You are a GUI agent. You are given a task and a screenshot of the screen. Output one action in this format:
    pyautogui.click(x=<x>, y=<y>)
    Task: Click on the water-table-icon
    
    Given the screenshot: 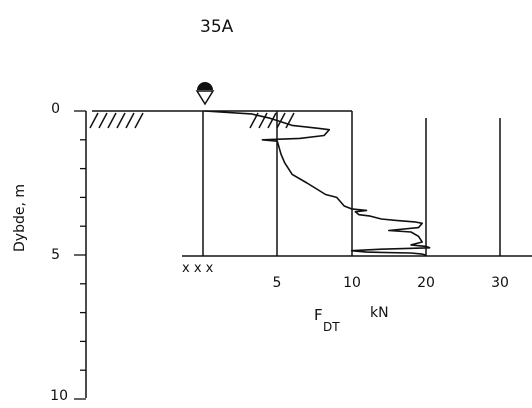 What is the action you would take?
    pyautogui.click(x=205, y=94)
    